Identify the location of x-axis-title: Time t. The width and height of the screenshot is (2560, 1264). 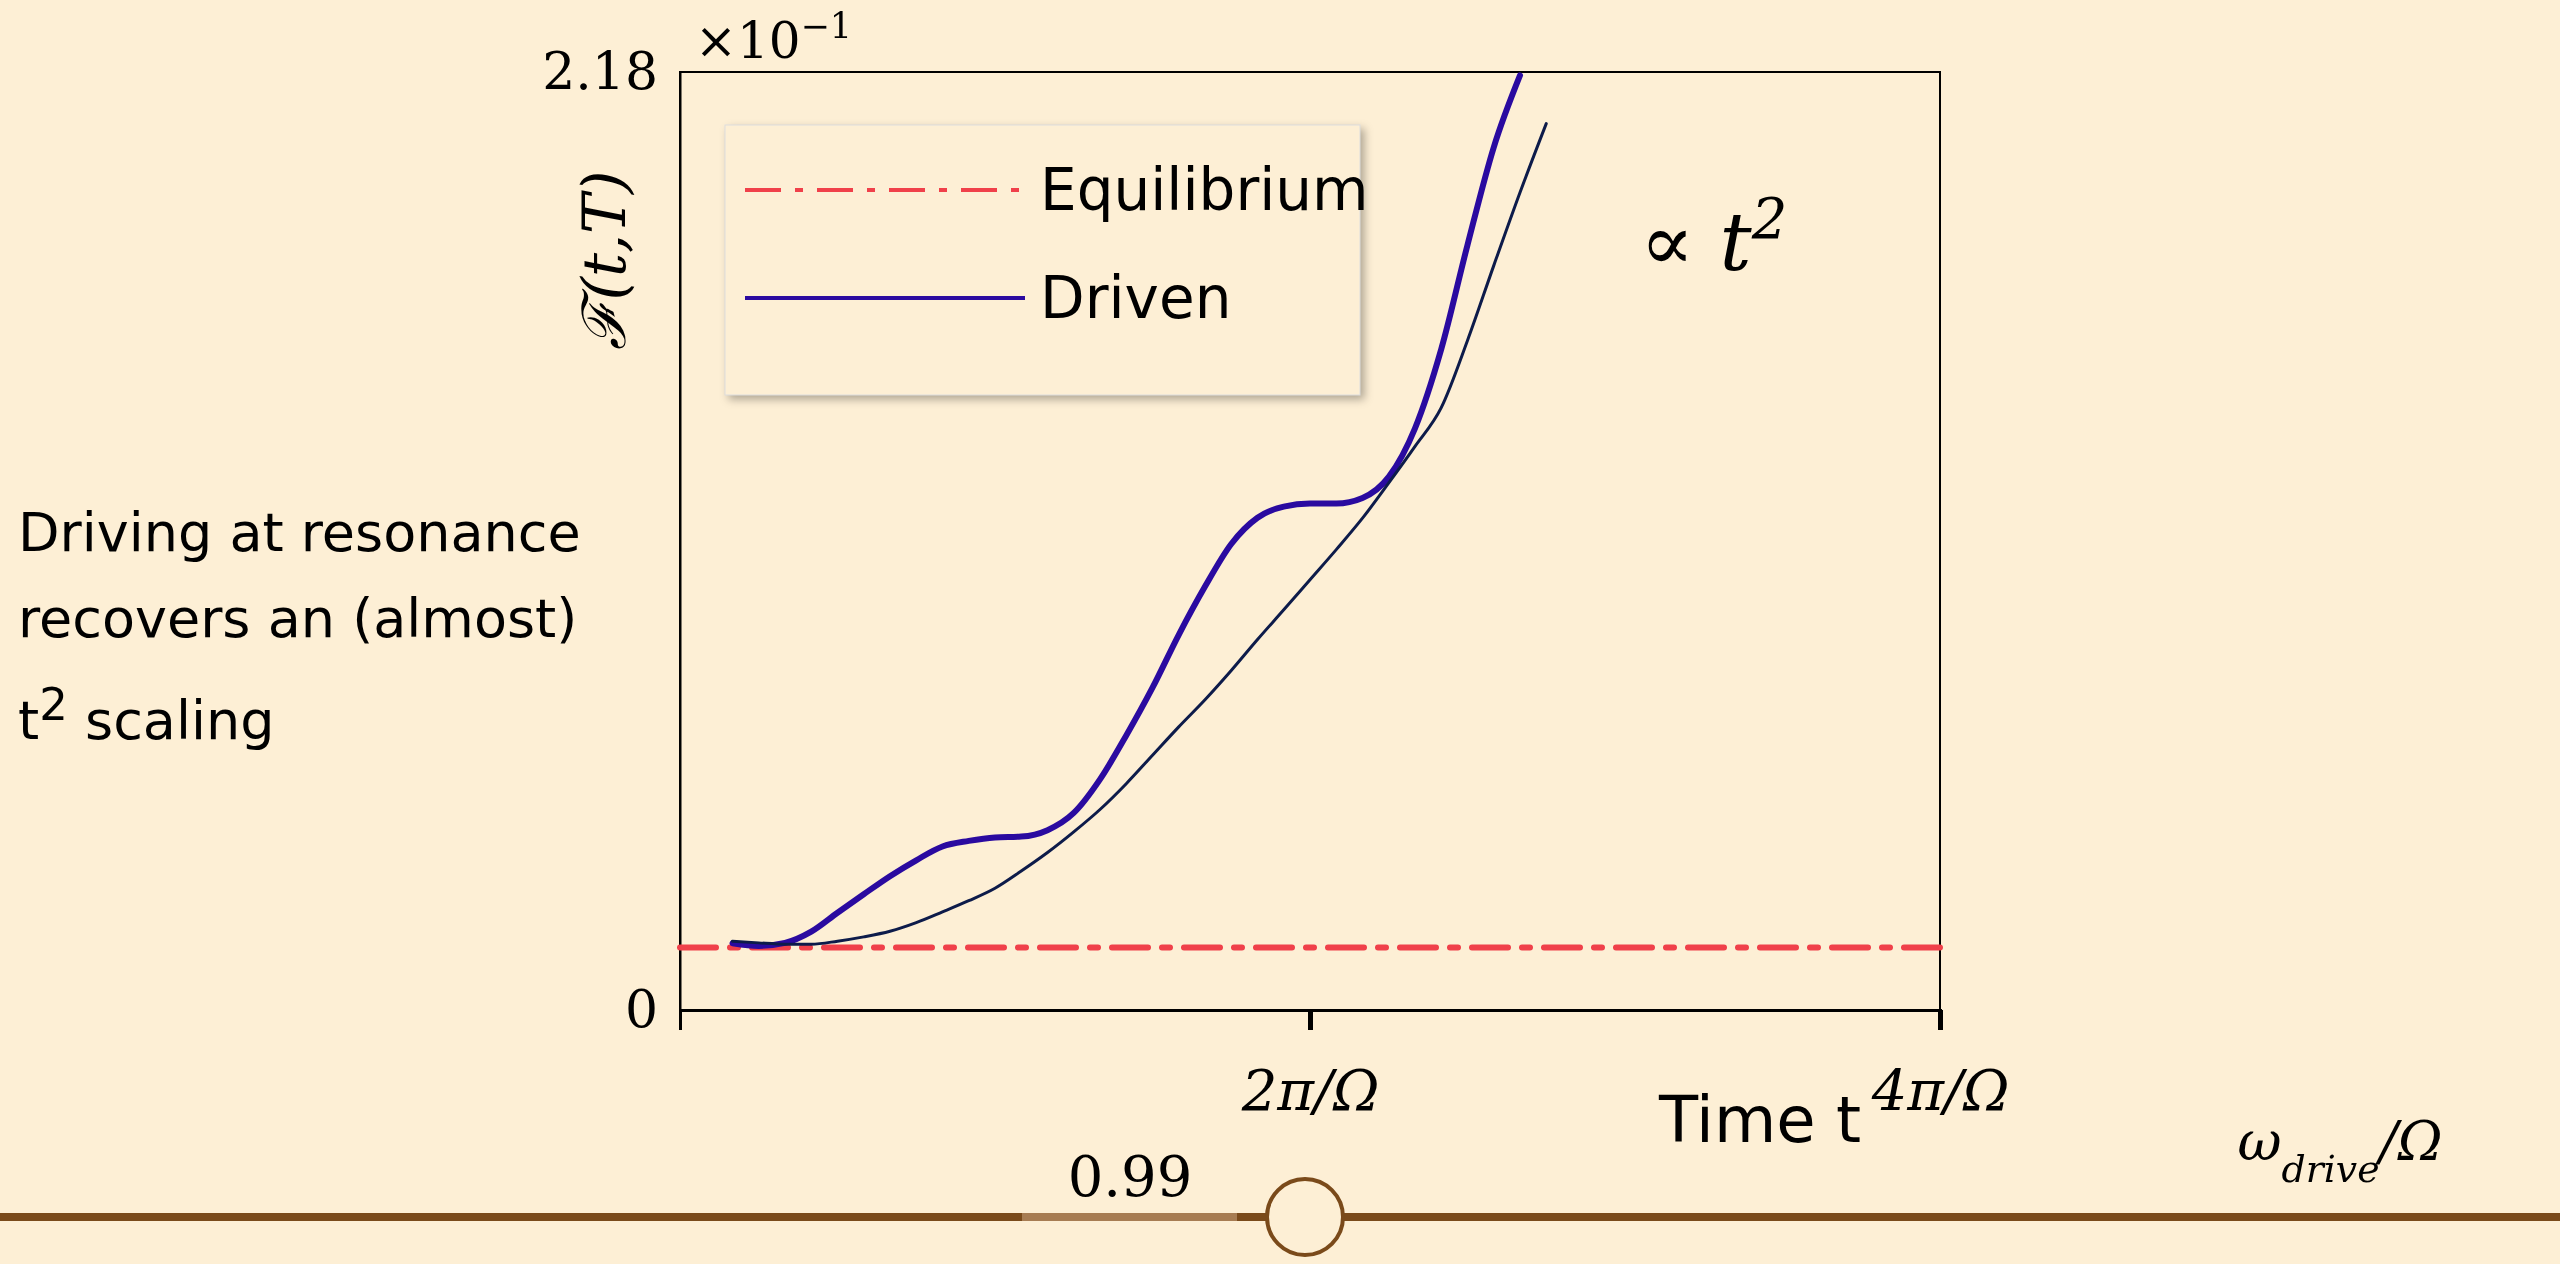
(1759, 1120).